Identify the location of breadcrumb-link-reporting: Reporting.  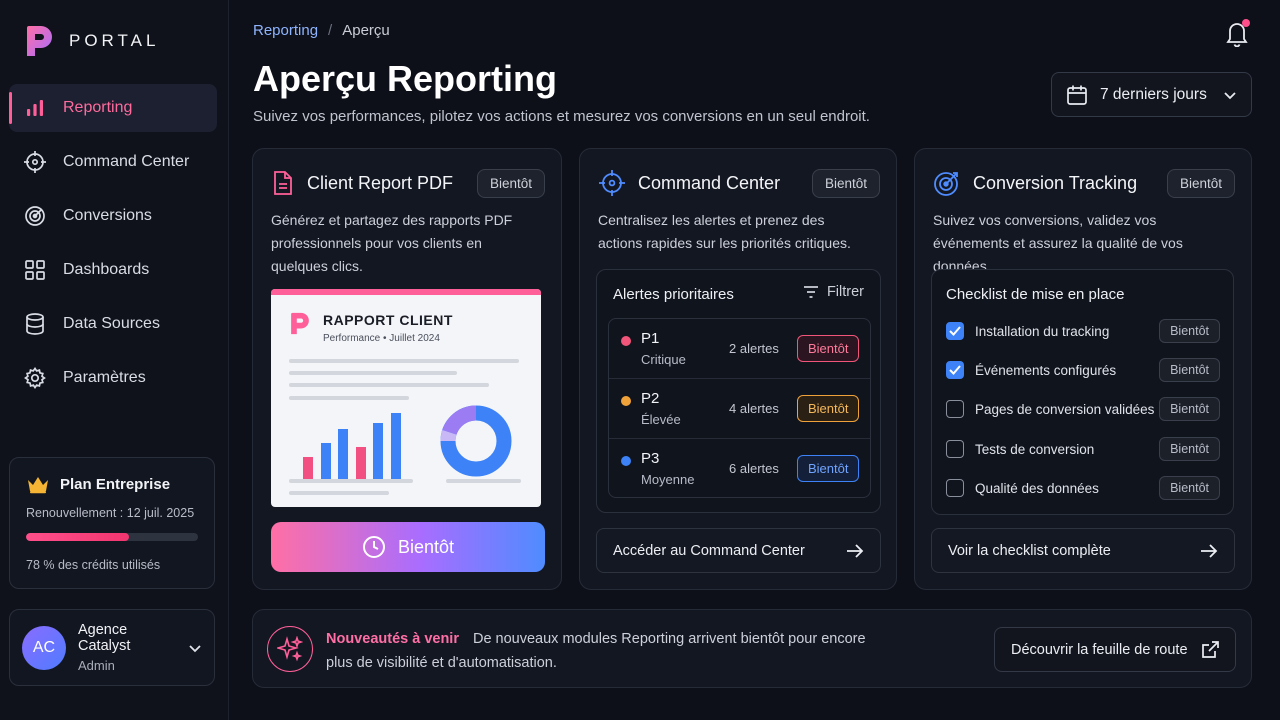
(286, 30).